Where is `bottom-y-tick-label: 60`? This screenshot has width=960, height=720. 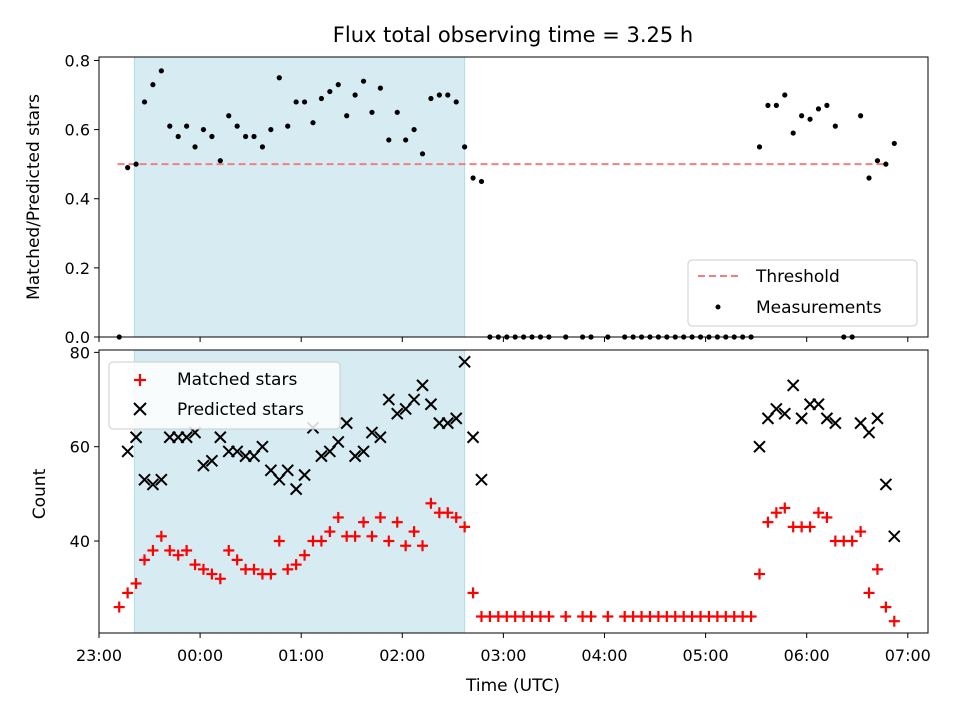 bottom-y-tick-label: 60 is located at coordinates (80, 447).